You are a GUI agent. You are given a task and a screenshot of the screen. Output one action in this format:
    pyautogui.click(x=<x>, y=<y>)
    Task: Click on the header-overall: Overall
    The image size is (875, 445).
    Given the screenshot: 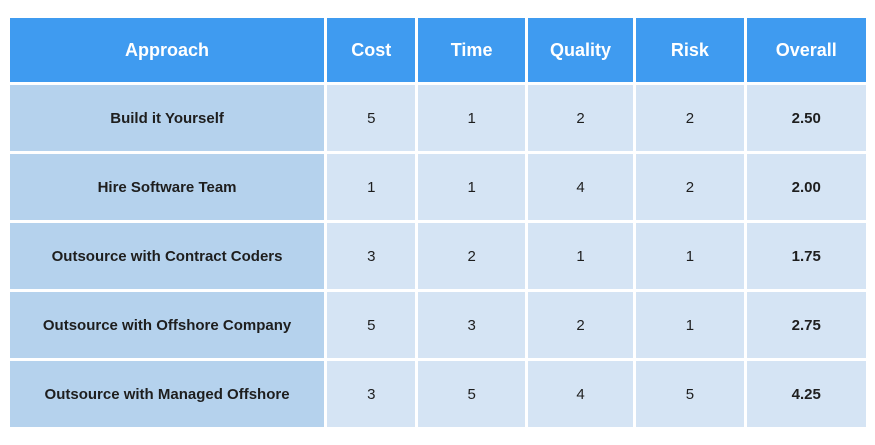 What is the action you would take?
    pyautogui.click(x=806, y=50)
    